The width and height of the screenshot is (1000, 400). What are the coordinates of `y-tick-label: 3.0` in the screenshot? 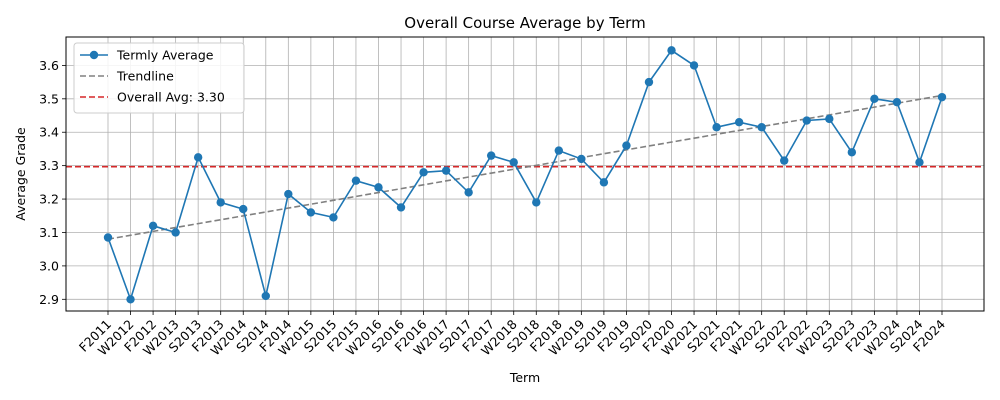 It's located at (49, 265).